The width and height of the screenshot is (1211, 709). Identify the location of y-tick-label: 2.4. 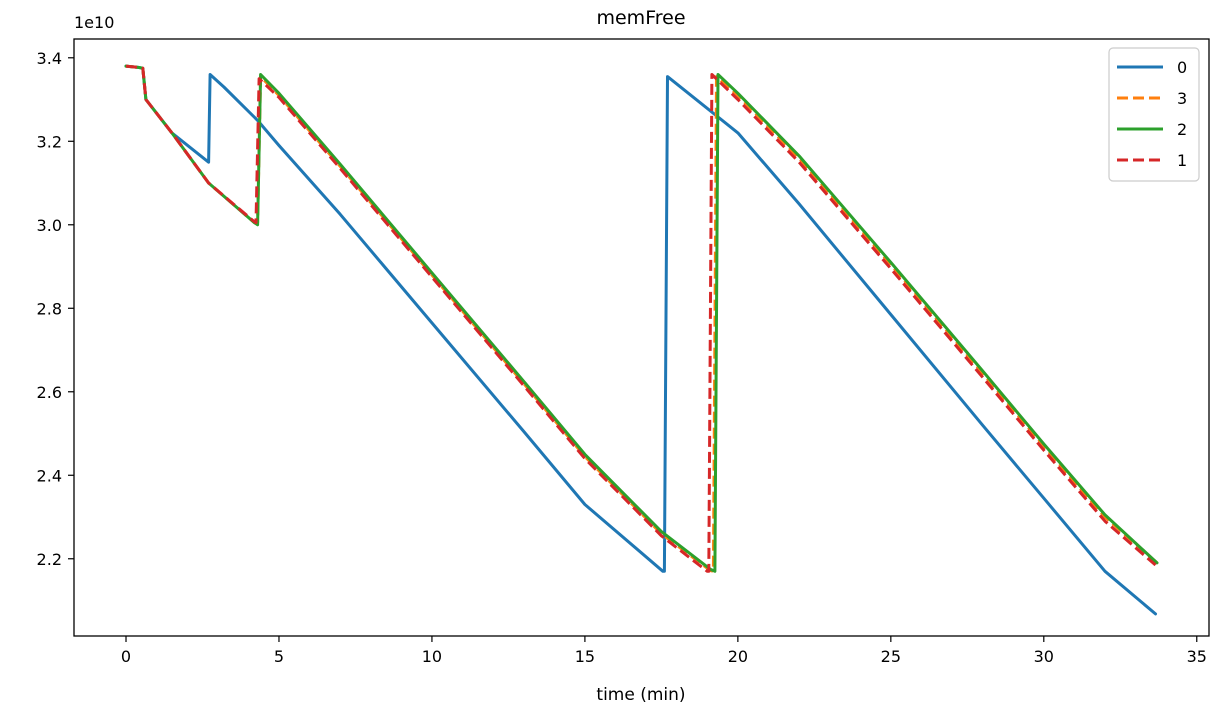
(49, 475).